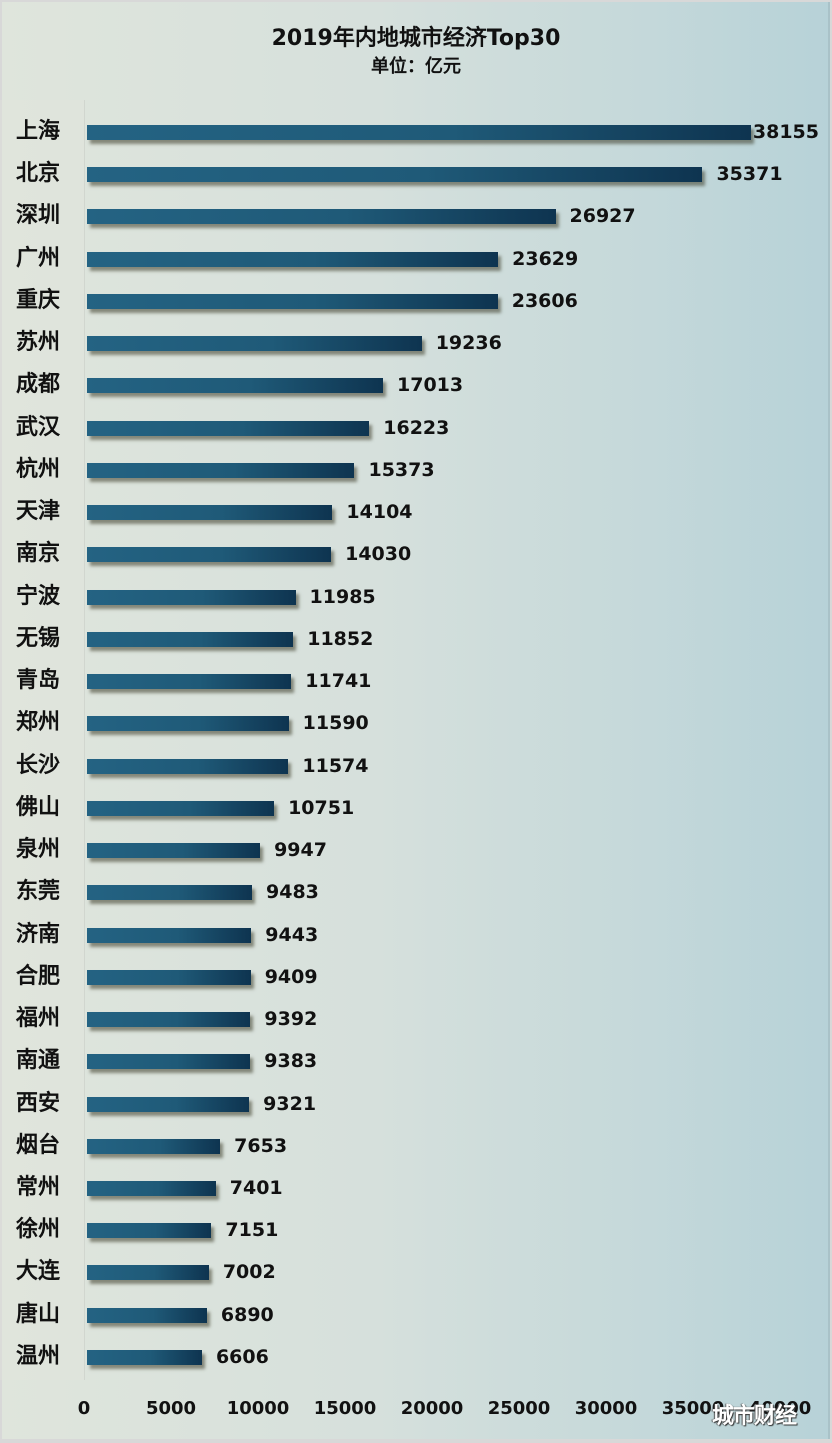  What do you see at coordinates (38, 681) in the screenshot?
I see `category-label: 青岛` at bounding box center [38, 681].